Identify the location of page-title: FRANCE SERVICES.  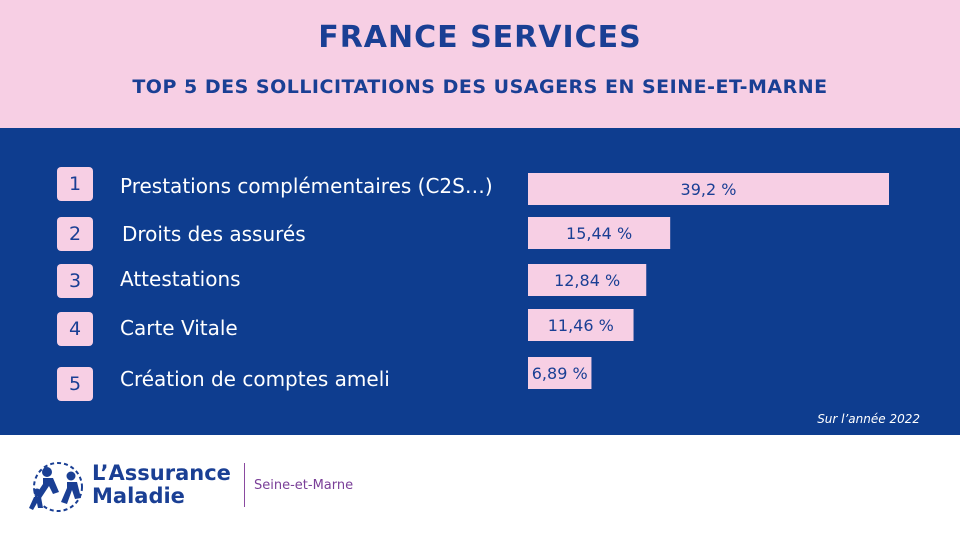
(480, 37).